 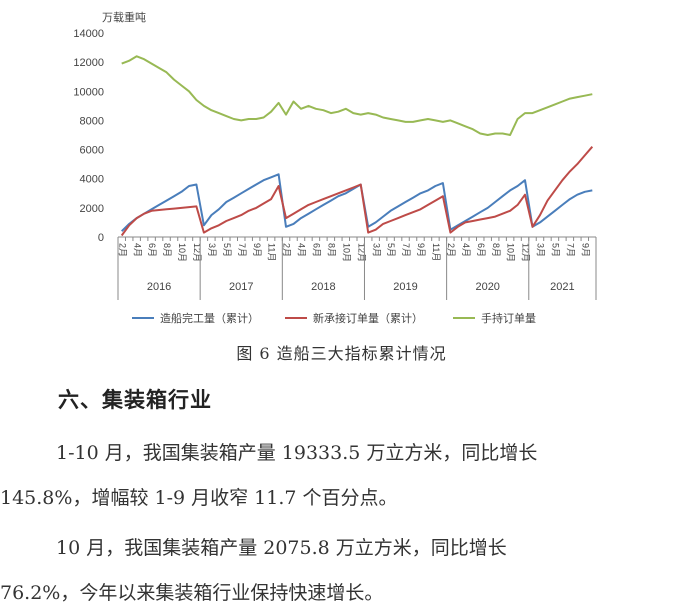 What do you see at coordinates (405, 287) in the screenshot?
I see `x-year-label: 2019` at bounding box center [405, 287].